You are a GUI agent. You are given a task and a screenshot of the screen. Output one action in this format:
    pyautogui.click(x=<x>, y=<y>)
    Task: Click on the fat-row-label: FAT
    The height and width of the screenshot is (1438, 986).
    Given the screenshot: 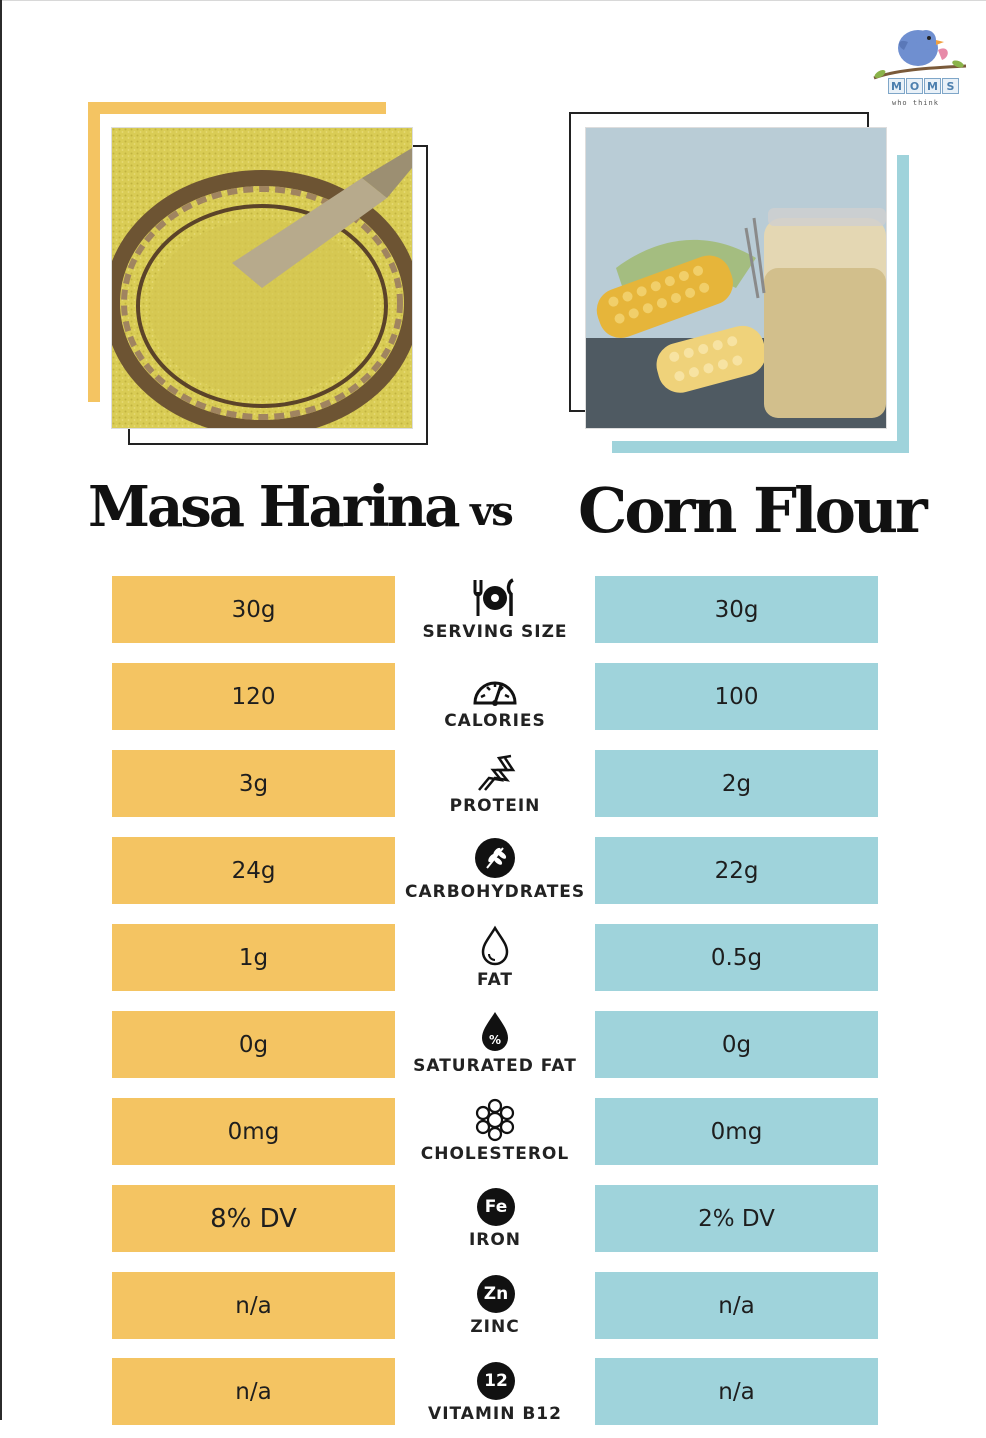 What is the action you would take?
    pyautogui.click(x=495, y=964)
    